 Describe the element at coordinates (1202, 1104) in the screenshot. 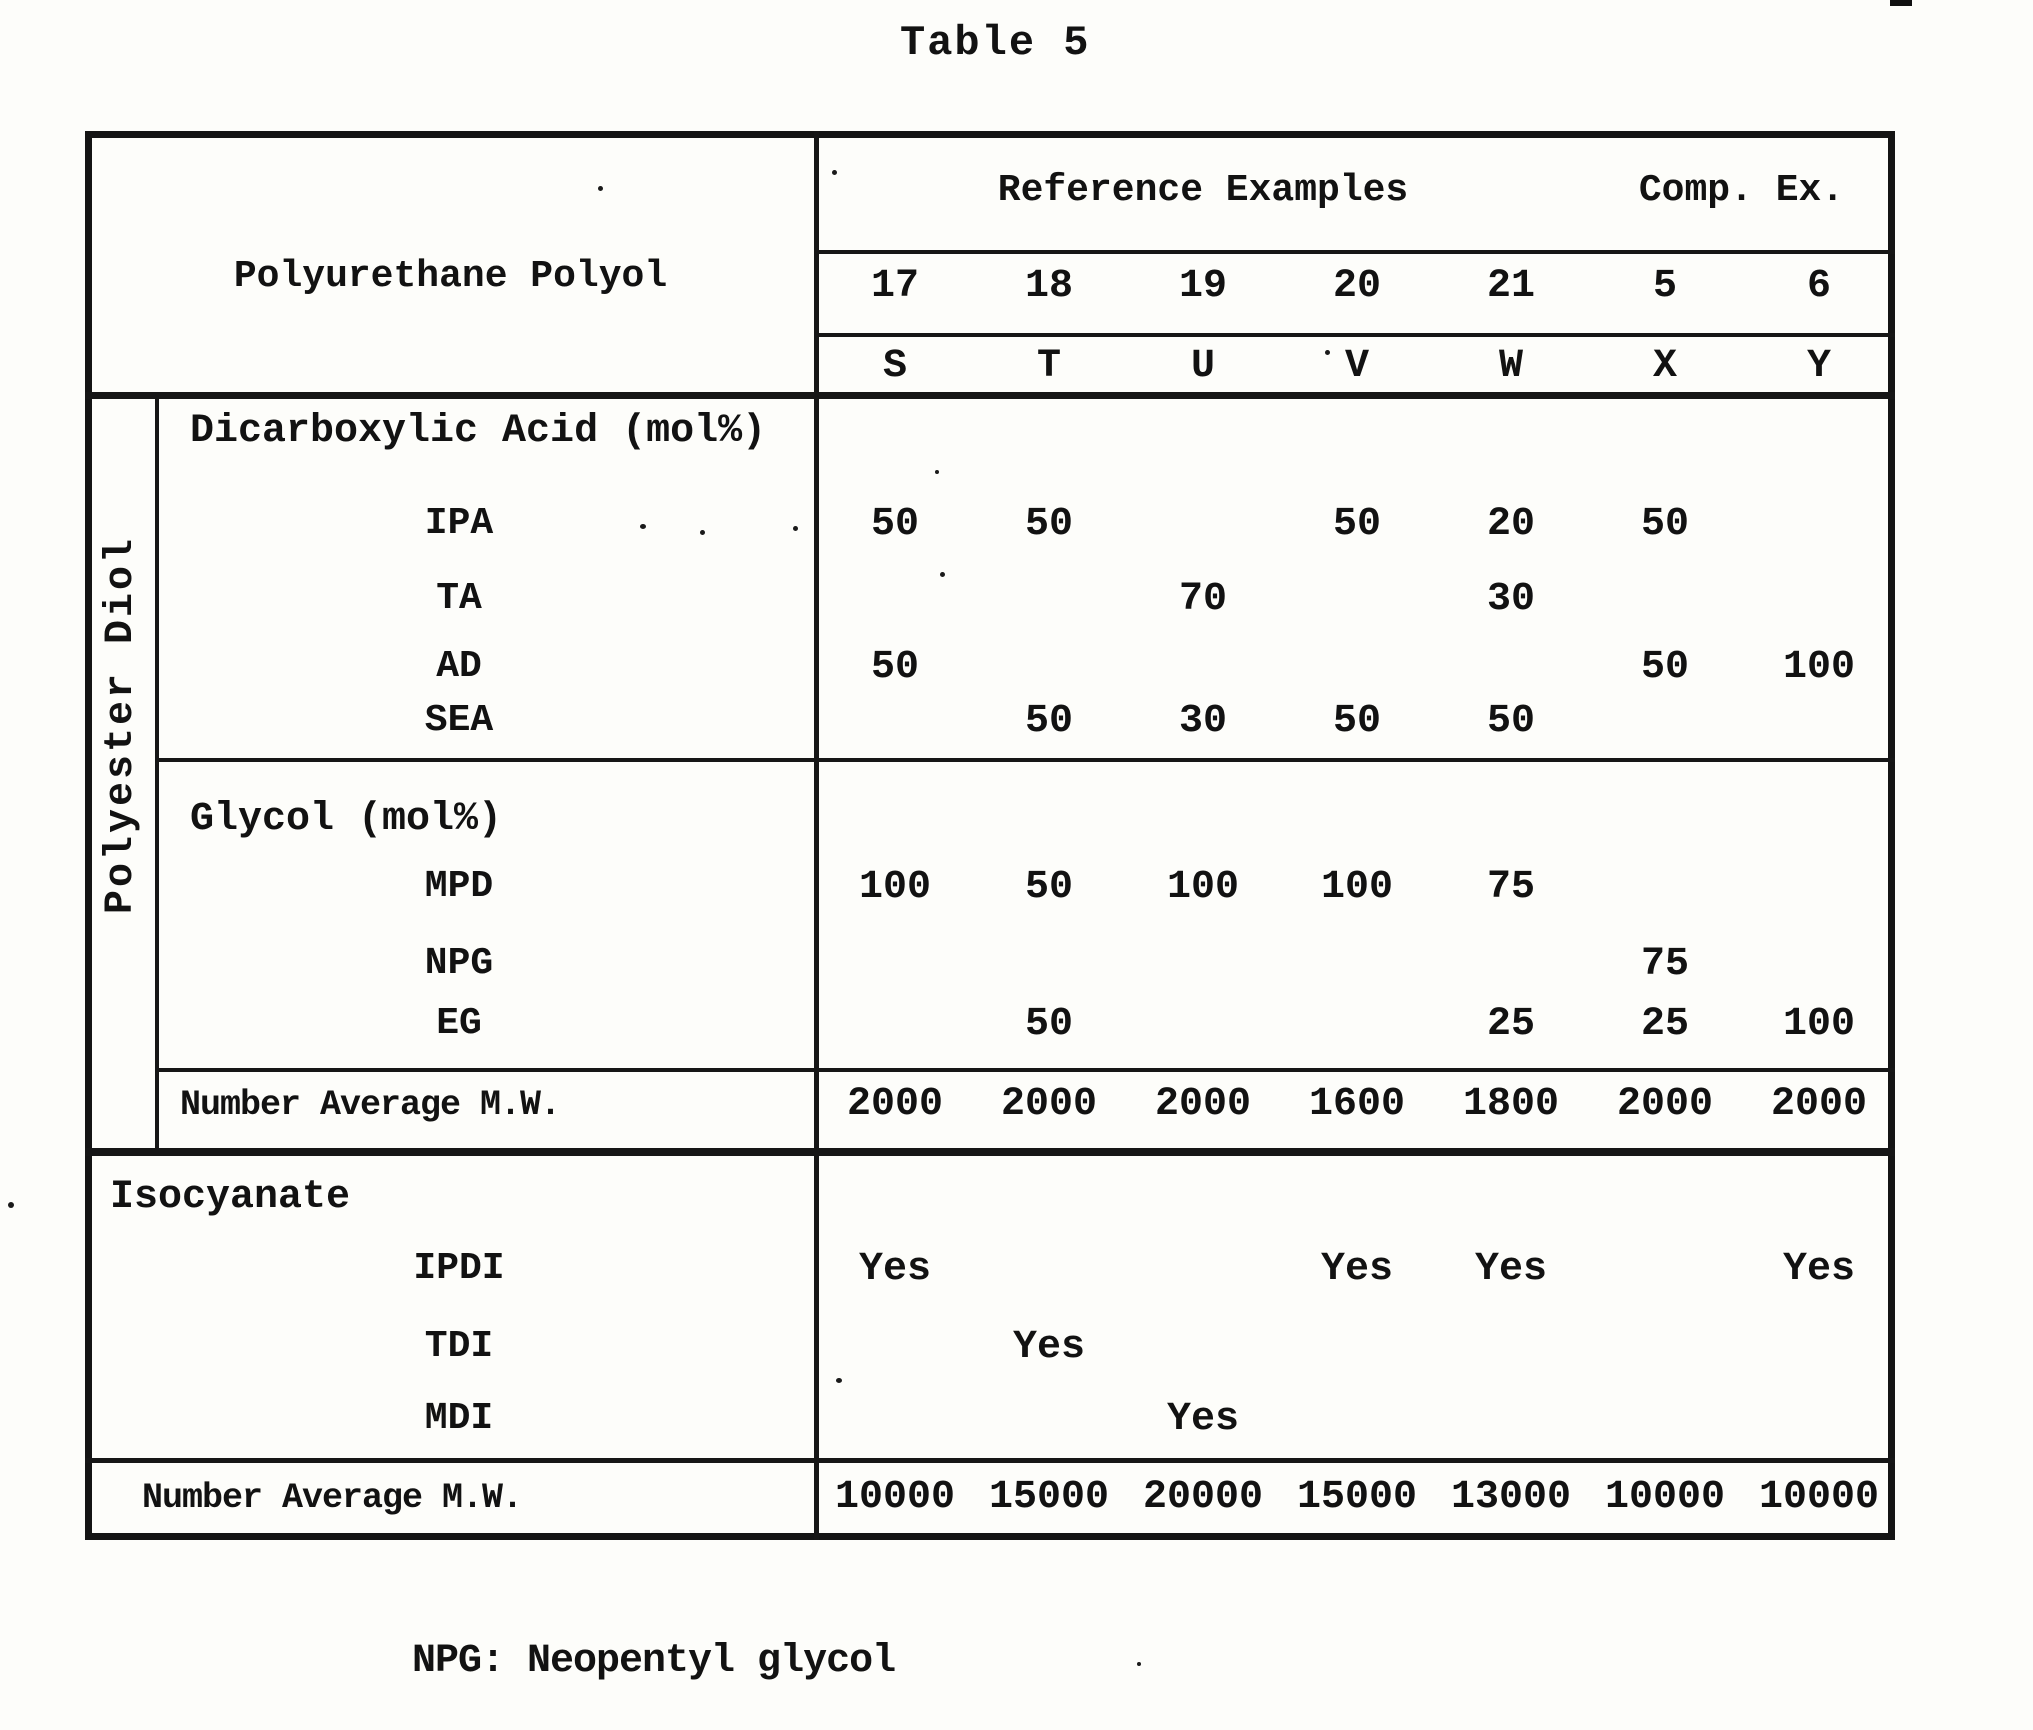

I see `cell-Number-Average-M-W--U: 2000` at that location.